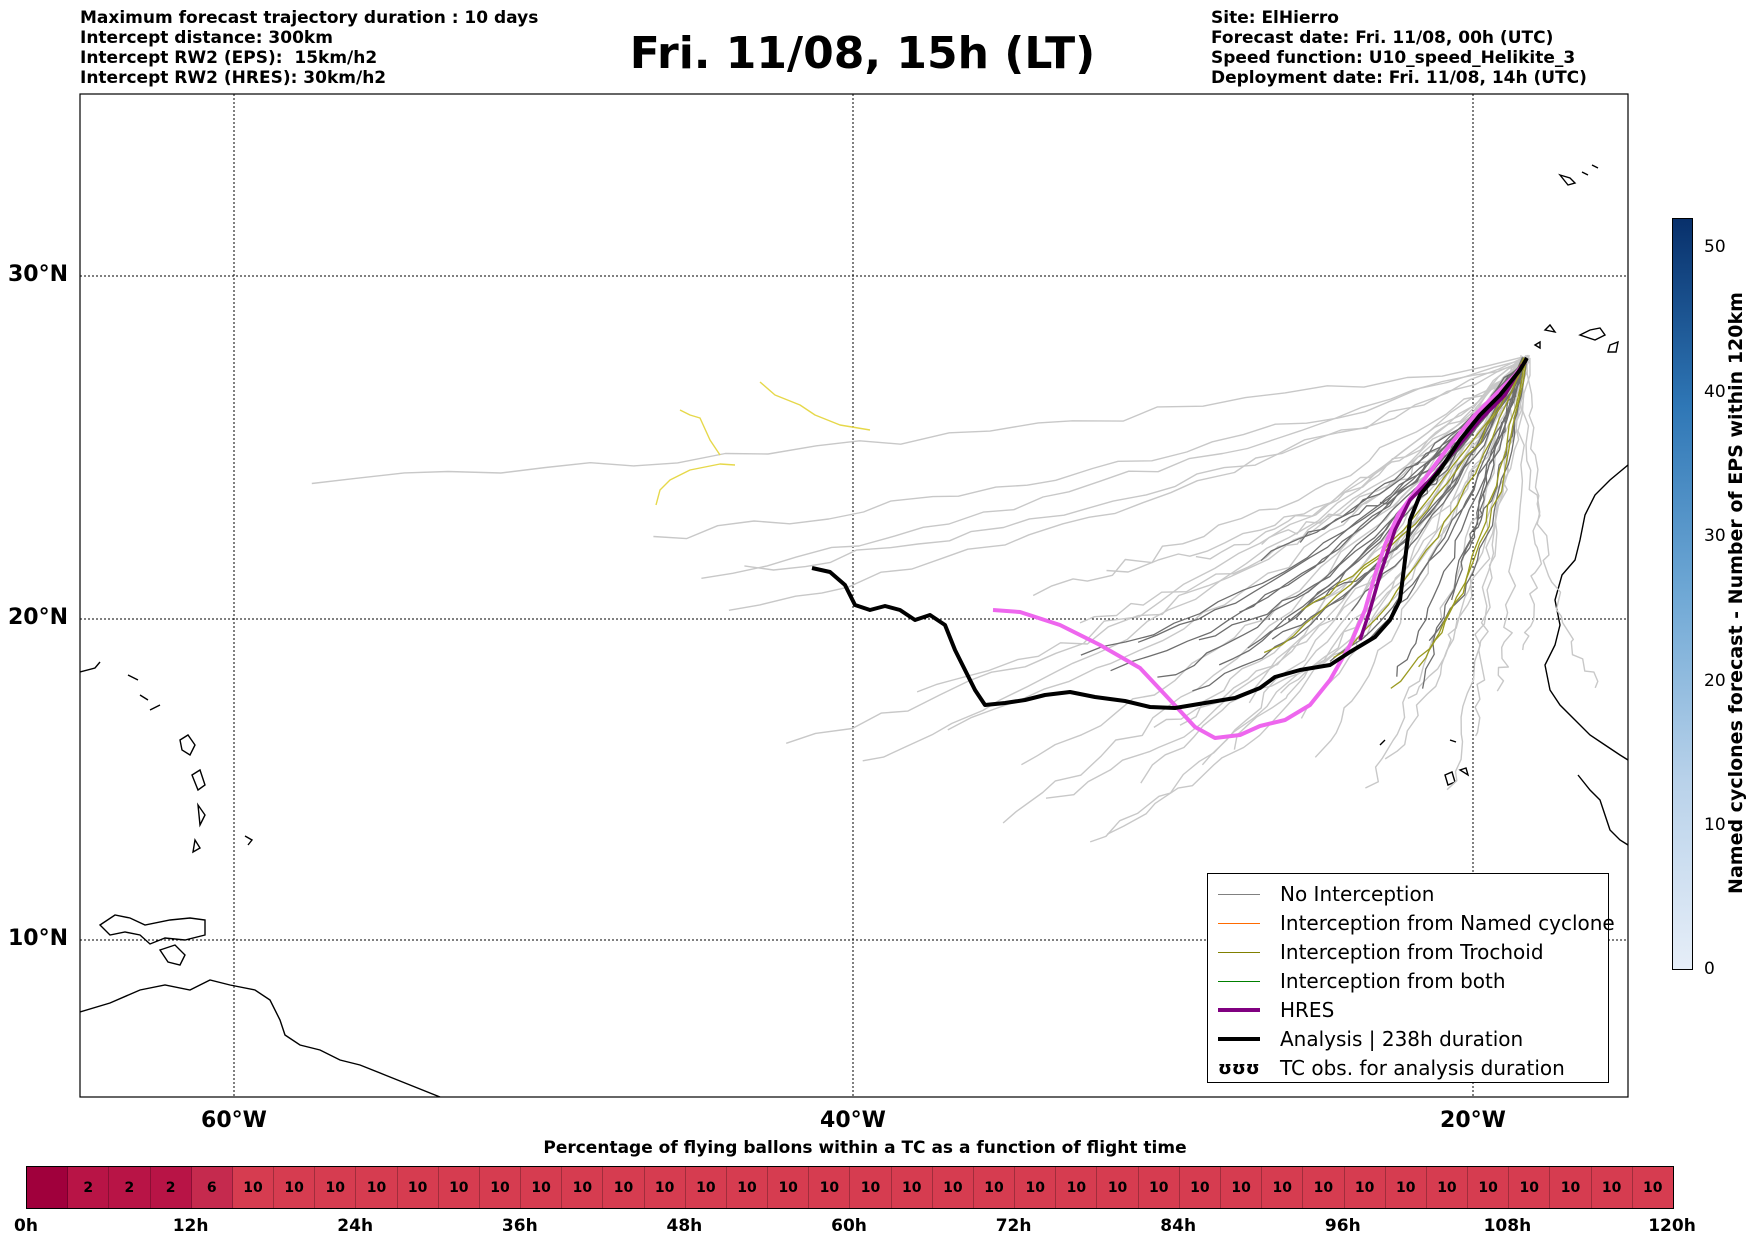 The image size is (1752, 1241). I want to click on time-label: 108h, so click(1507, 1226).